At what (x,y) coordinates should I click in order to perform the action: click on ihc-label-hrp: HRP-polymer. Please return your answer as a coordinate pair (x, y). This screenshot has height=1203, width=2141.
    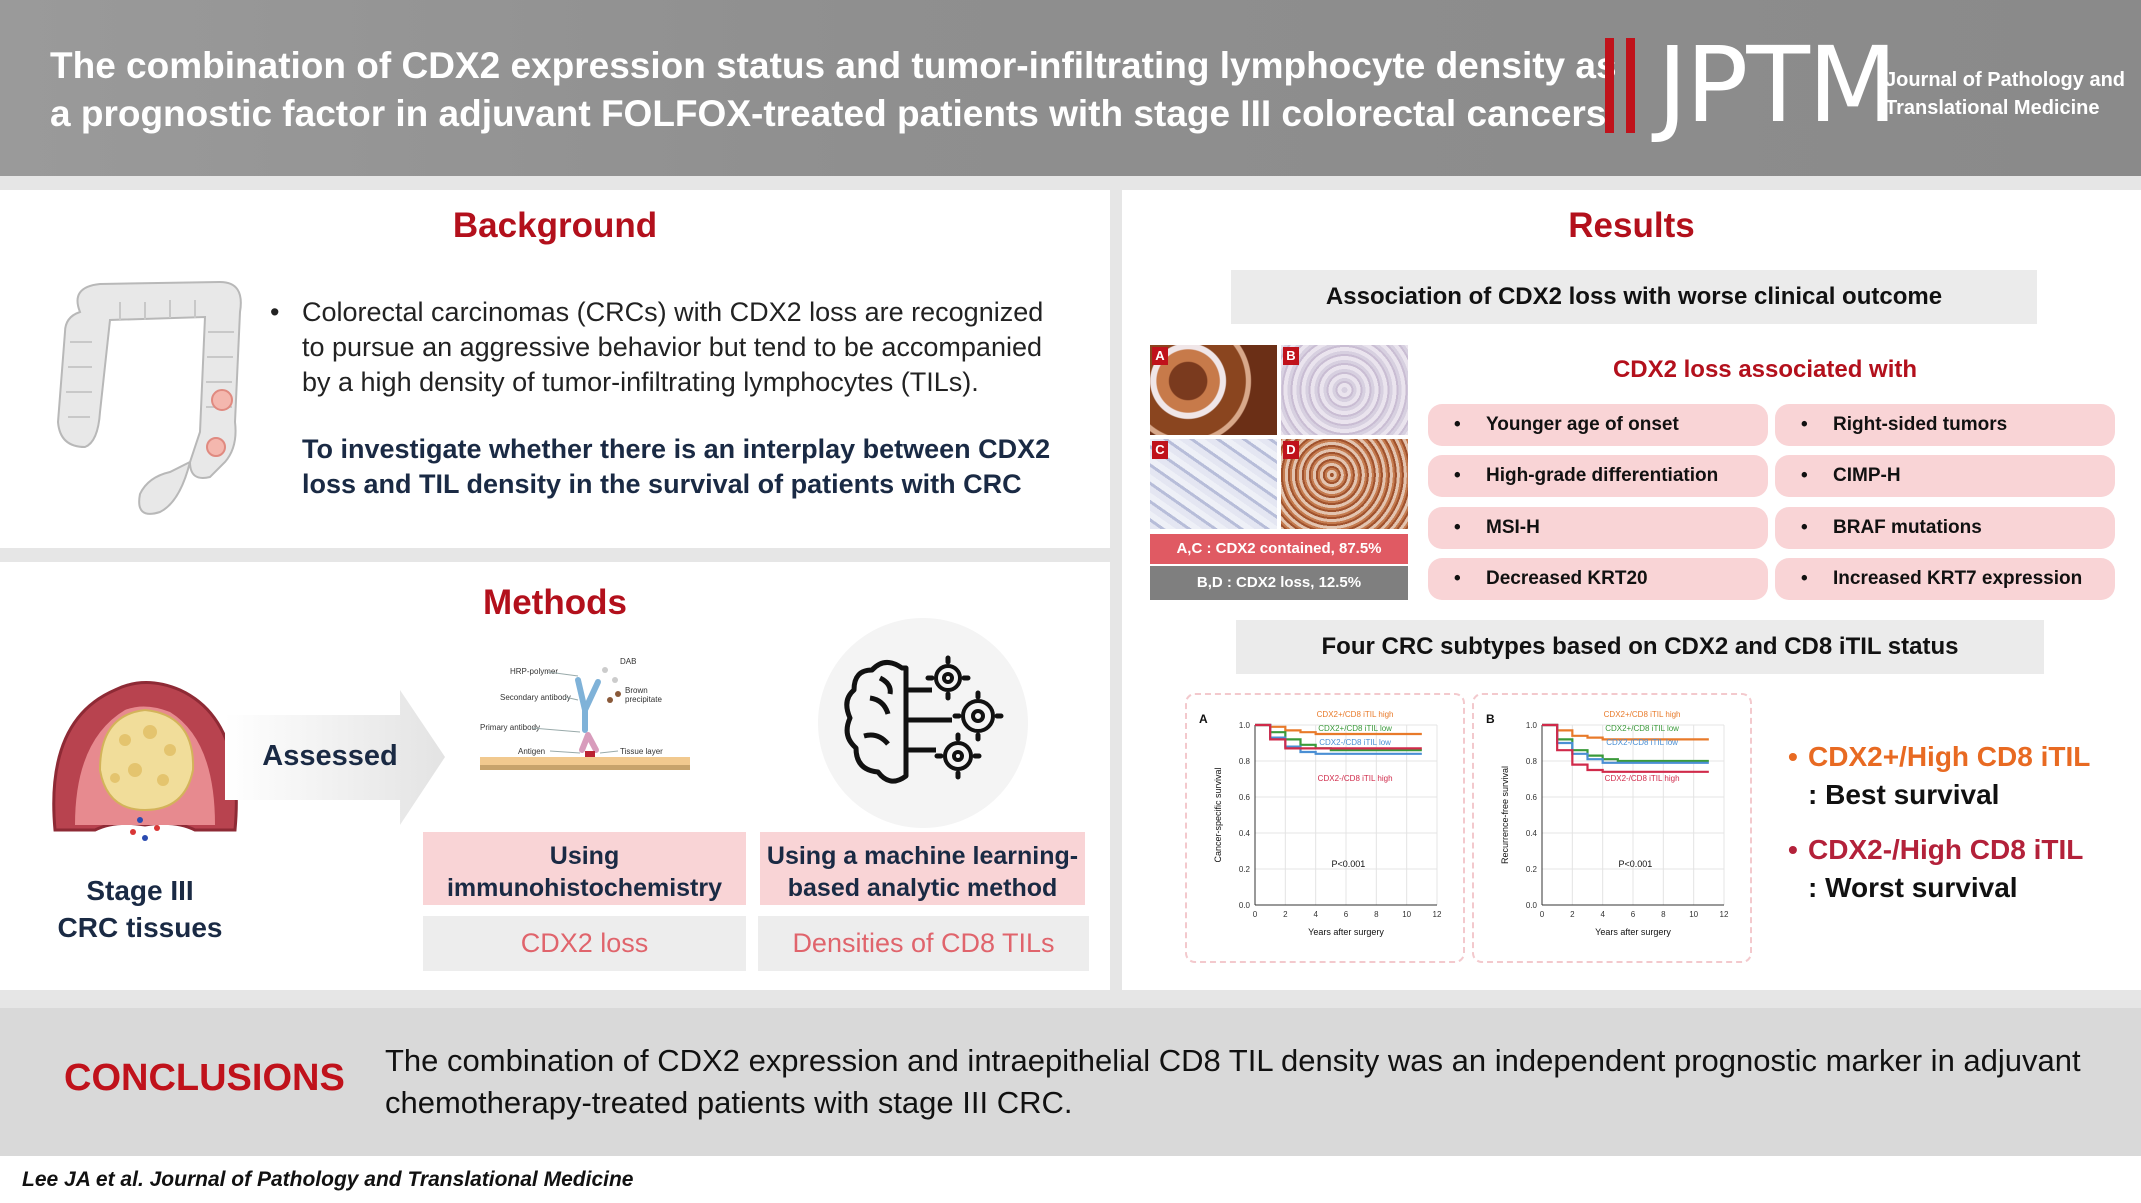
    Looking at the image, I should click on (534, 671).